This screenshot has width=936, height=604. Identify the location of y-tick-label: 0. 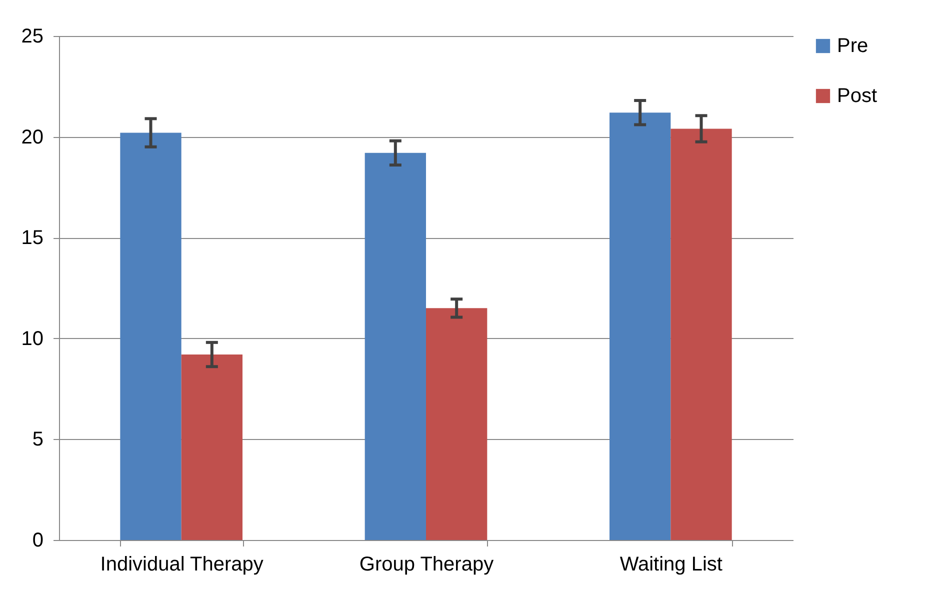
(38, 541).